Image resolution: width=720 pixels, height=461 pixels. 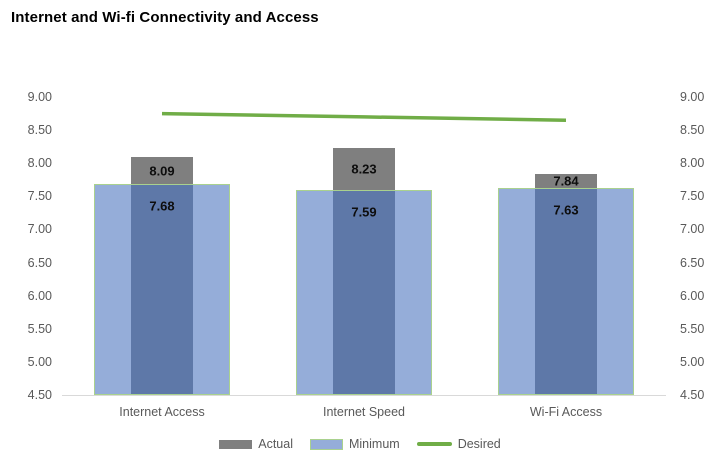 I want to click on data-label-minimum-0: 7.68, so click(x=162, y=206).